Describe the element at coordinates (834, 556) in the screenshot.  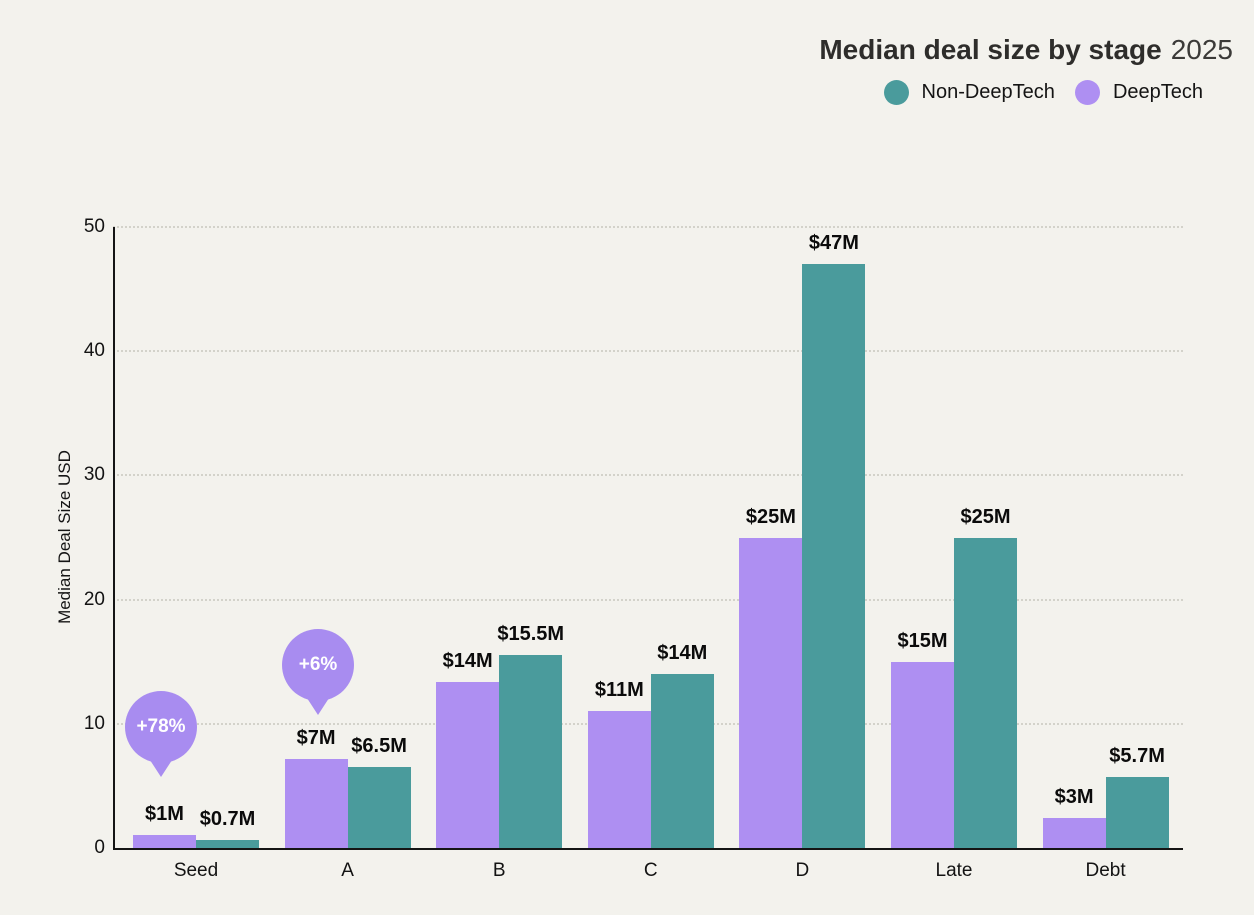
I see `bar-non-deeptech-d` at that location.